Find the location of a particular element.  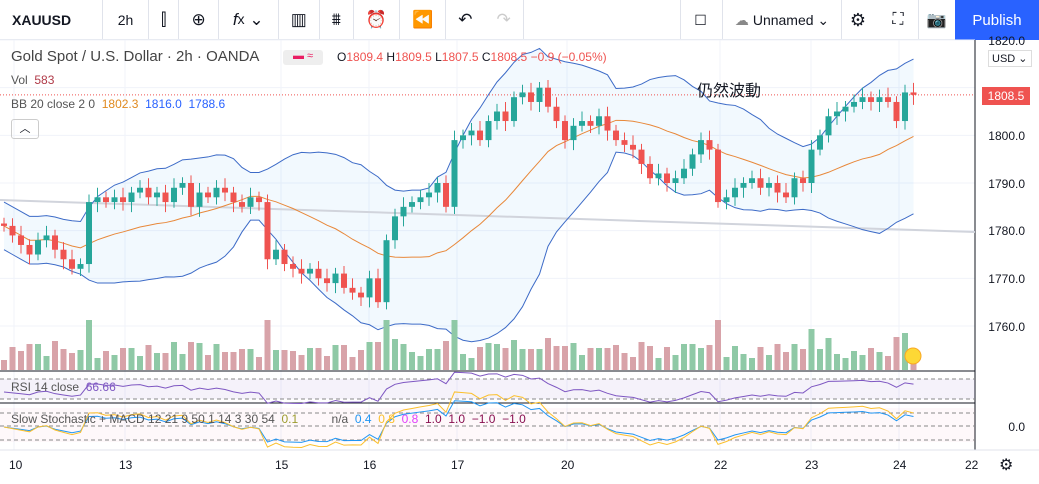

fullscreen-checkbox-icon: ☐ is located at coordinates (700, 20).